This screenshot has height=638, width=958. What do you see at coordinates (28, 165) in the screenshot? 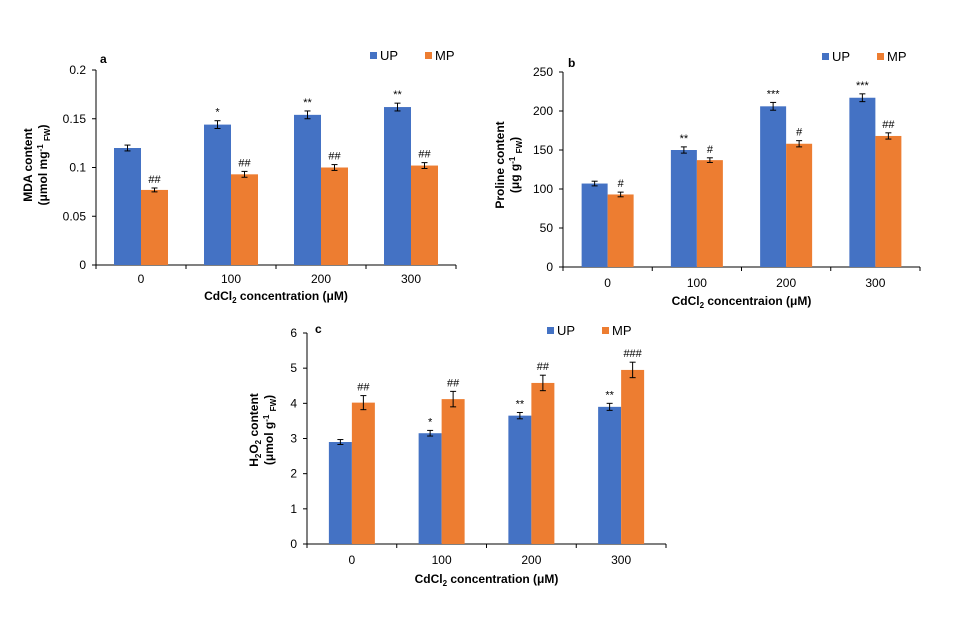
I see `y-axis-title: MDA content` at bounding box center [28, 165].